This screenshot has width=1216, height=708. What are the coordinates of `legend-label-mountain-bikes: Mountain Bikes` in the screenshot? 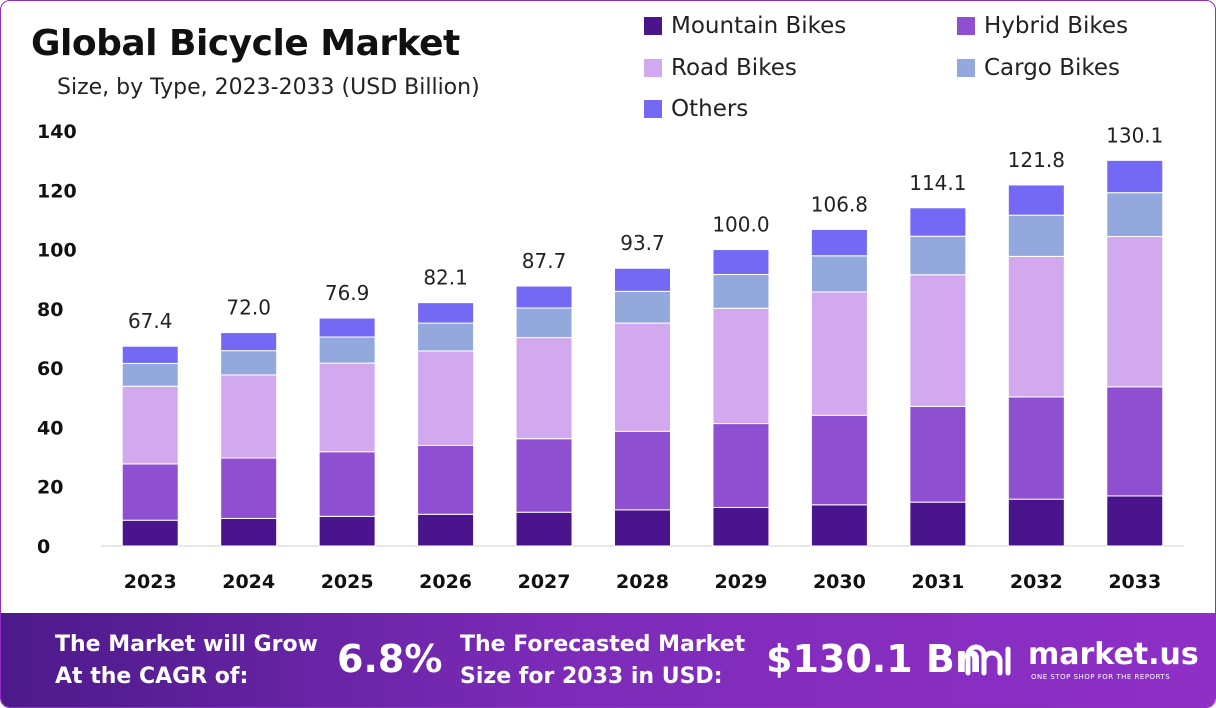 It's located at (759, 26).